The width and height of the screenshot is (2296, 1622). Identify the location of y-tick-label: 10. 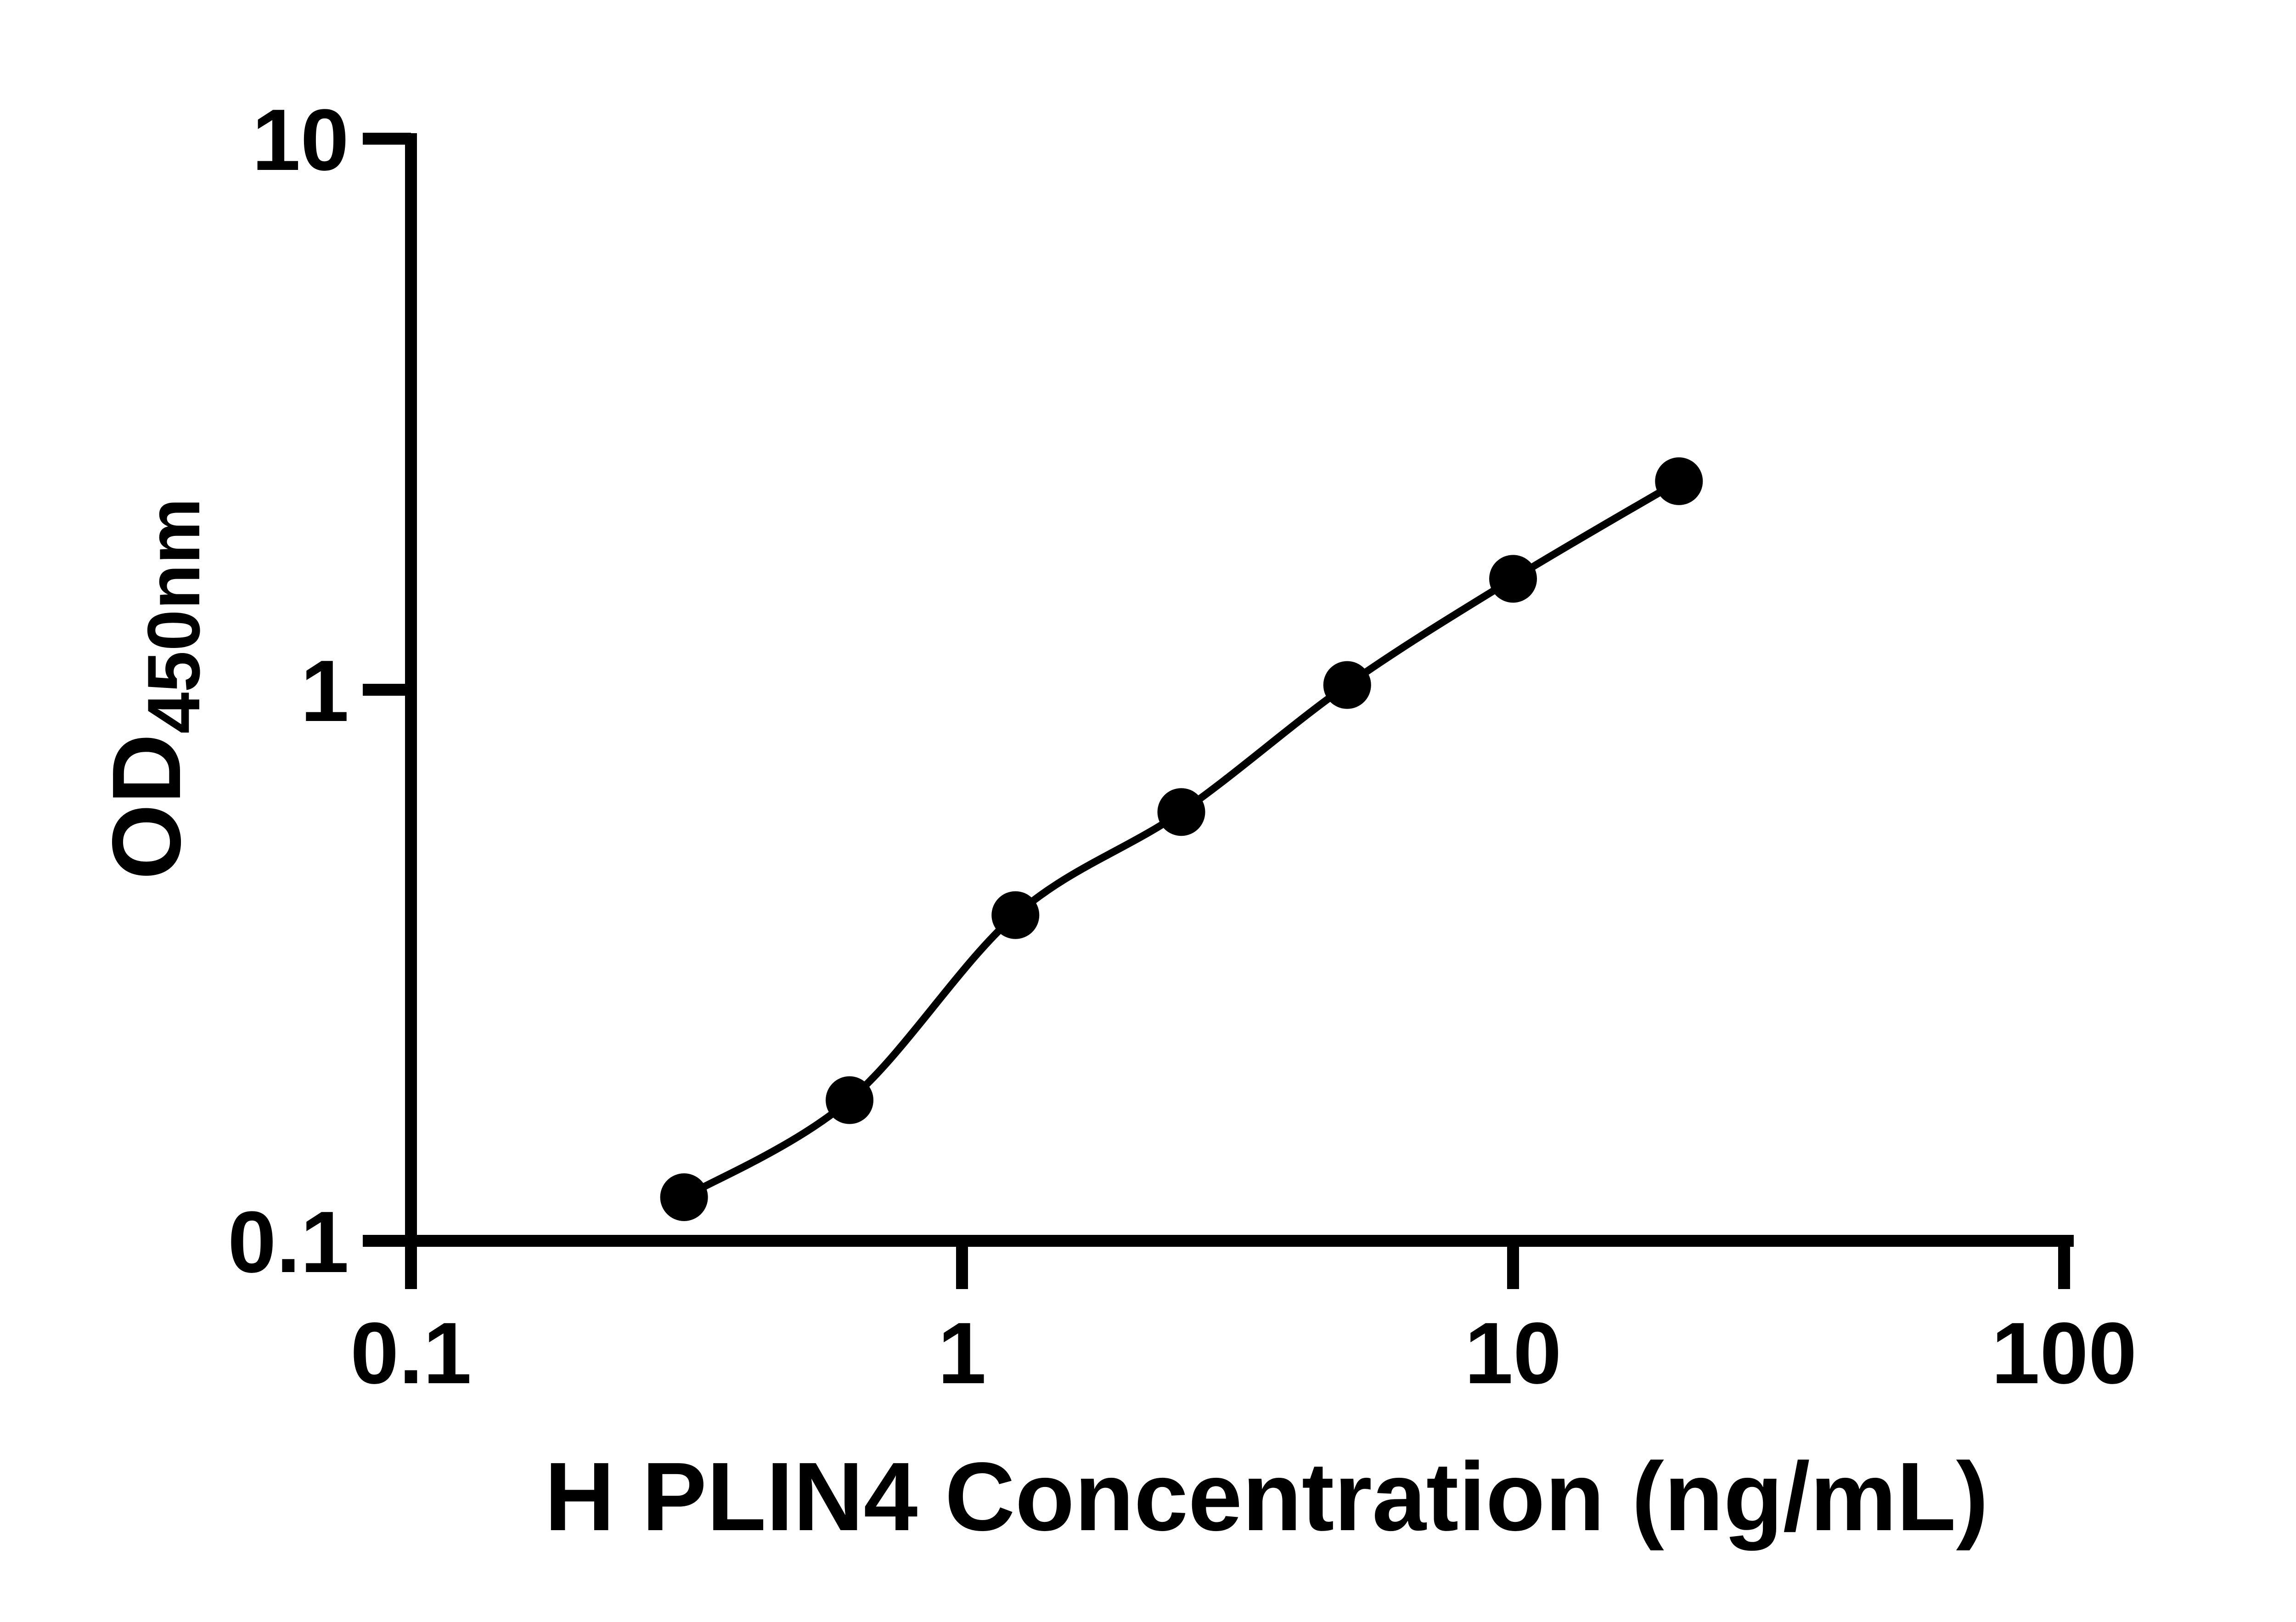
(301, 140).